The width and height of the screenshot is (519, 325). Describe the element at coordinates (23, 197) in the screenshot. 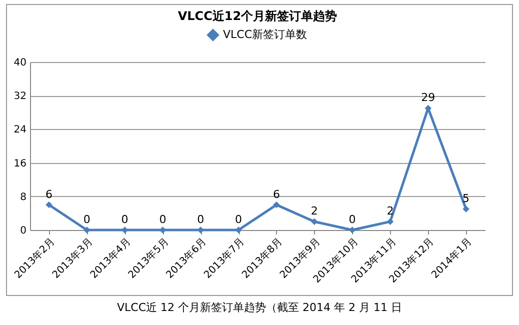

I see `y-tick-label: 8` at that location.